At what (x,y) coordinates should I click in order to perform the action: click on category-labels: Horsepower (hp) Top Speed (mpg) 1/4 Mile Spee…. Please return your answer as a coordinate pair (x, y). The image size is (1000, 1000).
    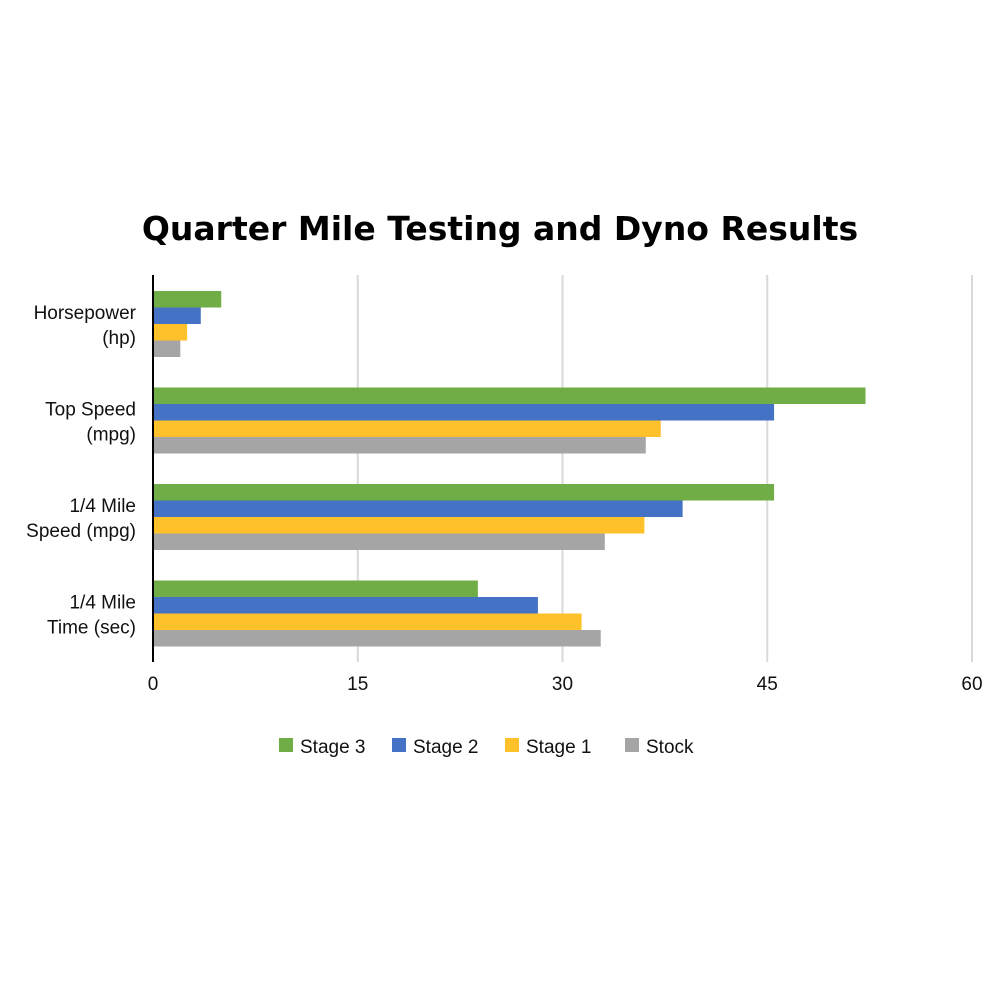
    Looking at the image, I should click on (81, 471).